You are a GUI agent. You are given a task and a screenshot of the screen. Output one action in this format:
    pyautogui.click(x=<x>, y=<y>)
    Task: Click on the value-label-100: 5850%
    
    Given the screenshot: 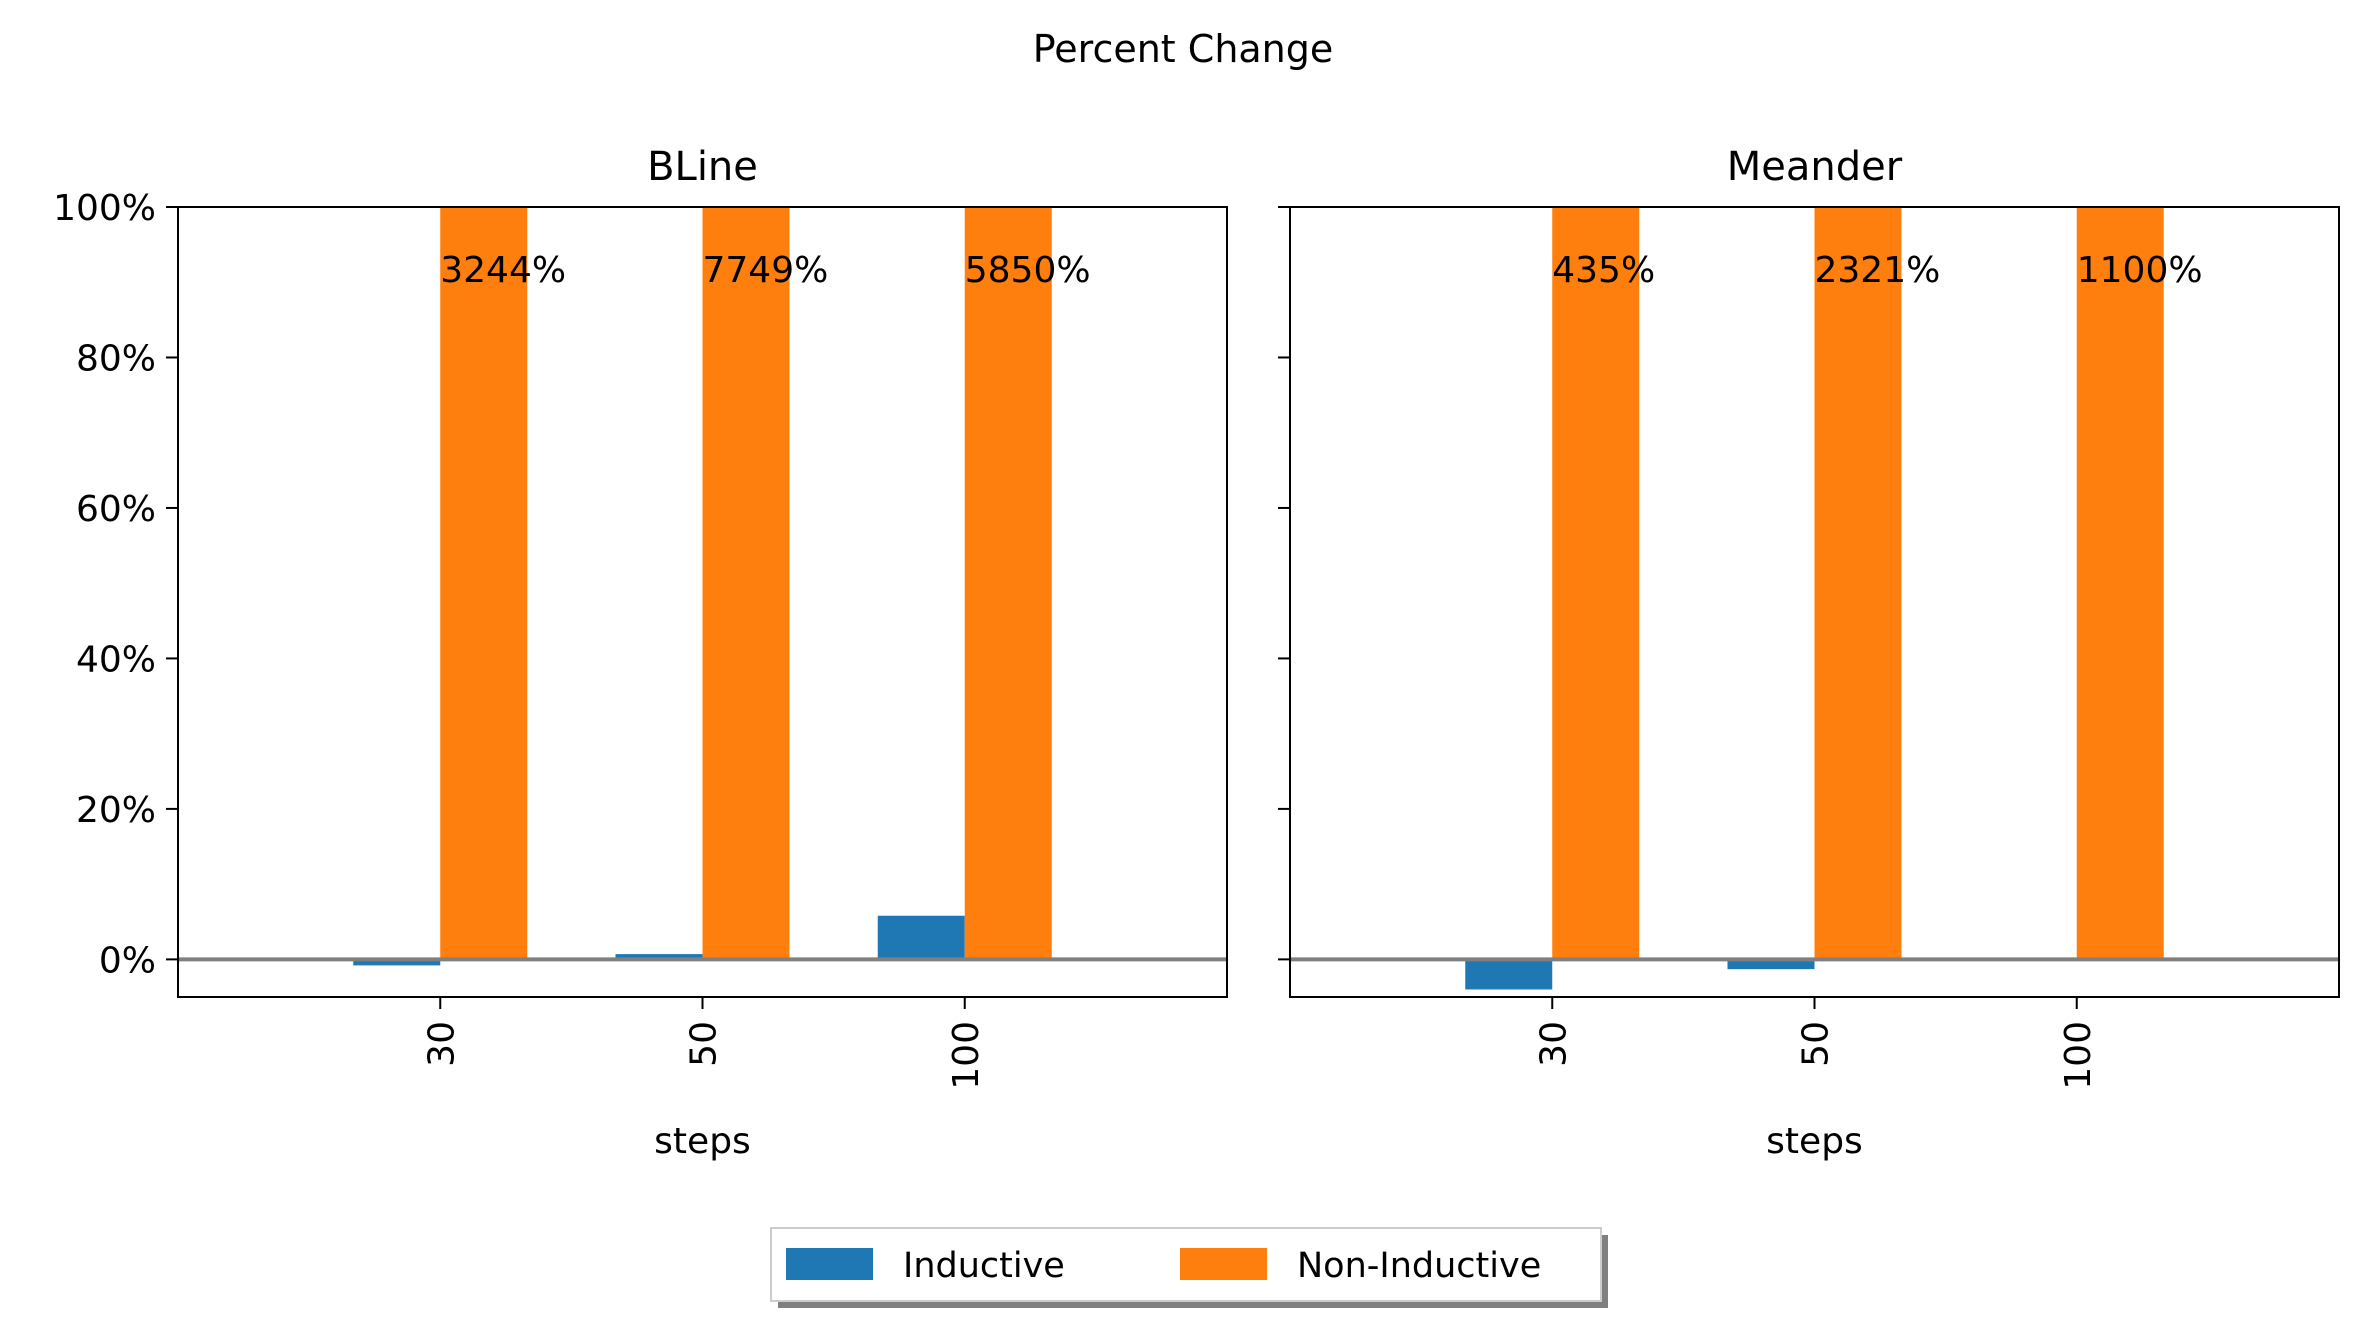 What is the action you would take?
    pyautogui.click(x=1028, y=270)
    